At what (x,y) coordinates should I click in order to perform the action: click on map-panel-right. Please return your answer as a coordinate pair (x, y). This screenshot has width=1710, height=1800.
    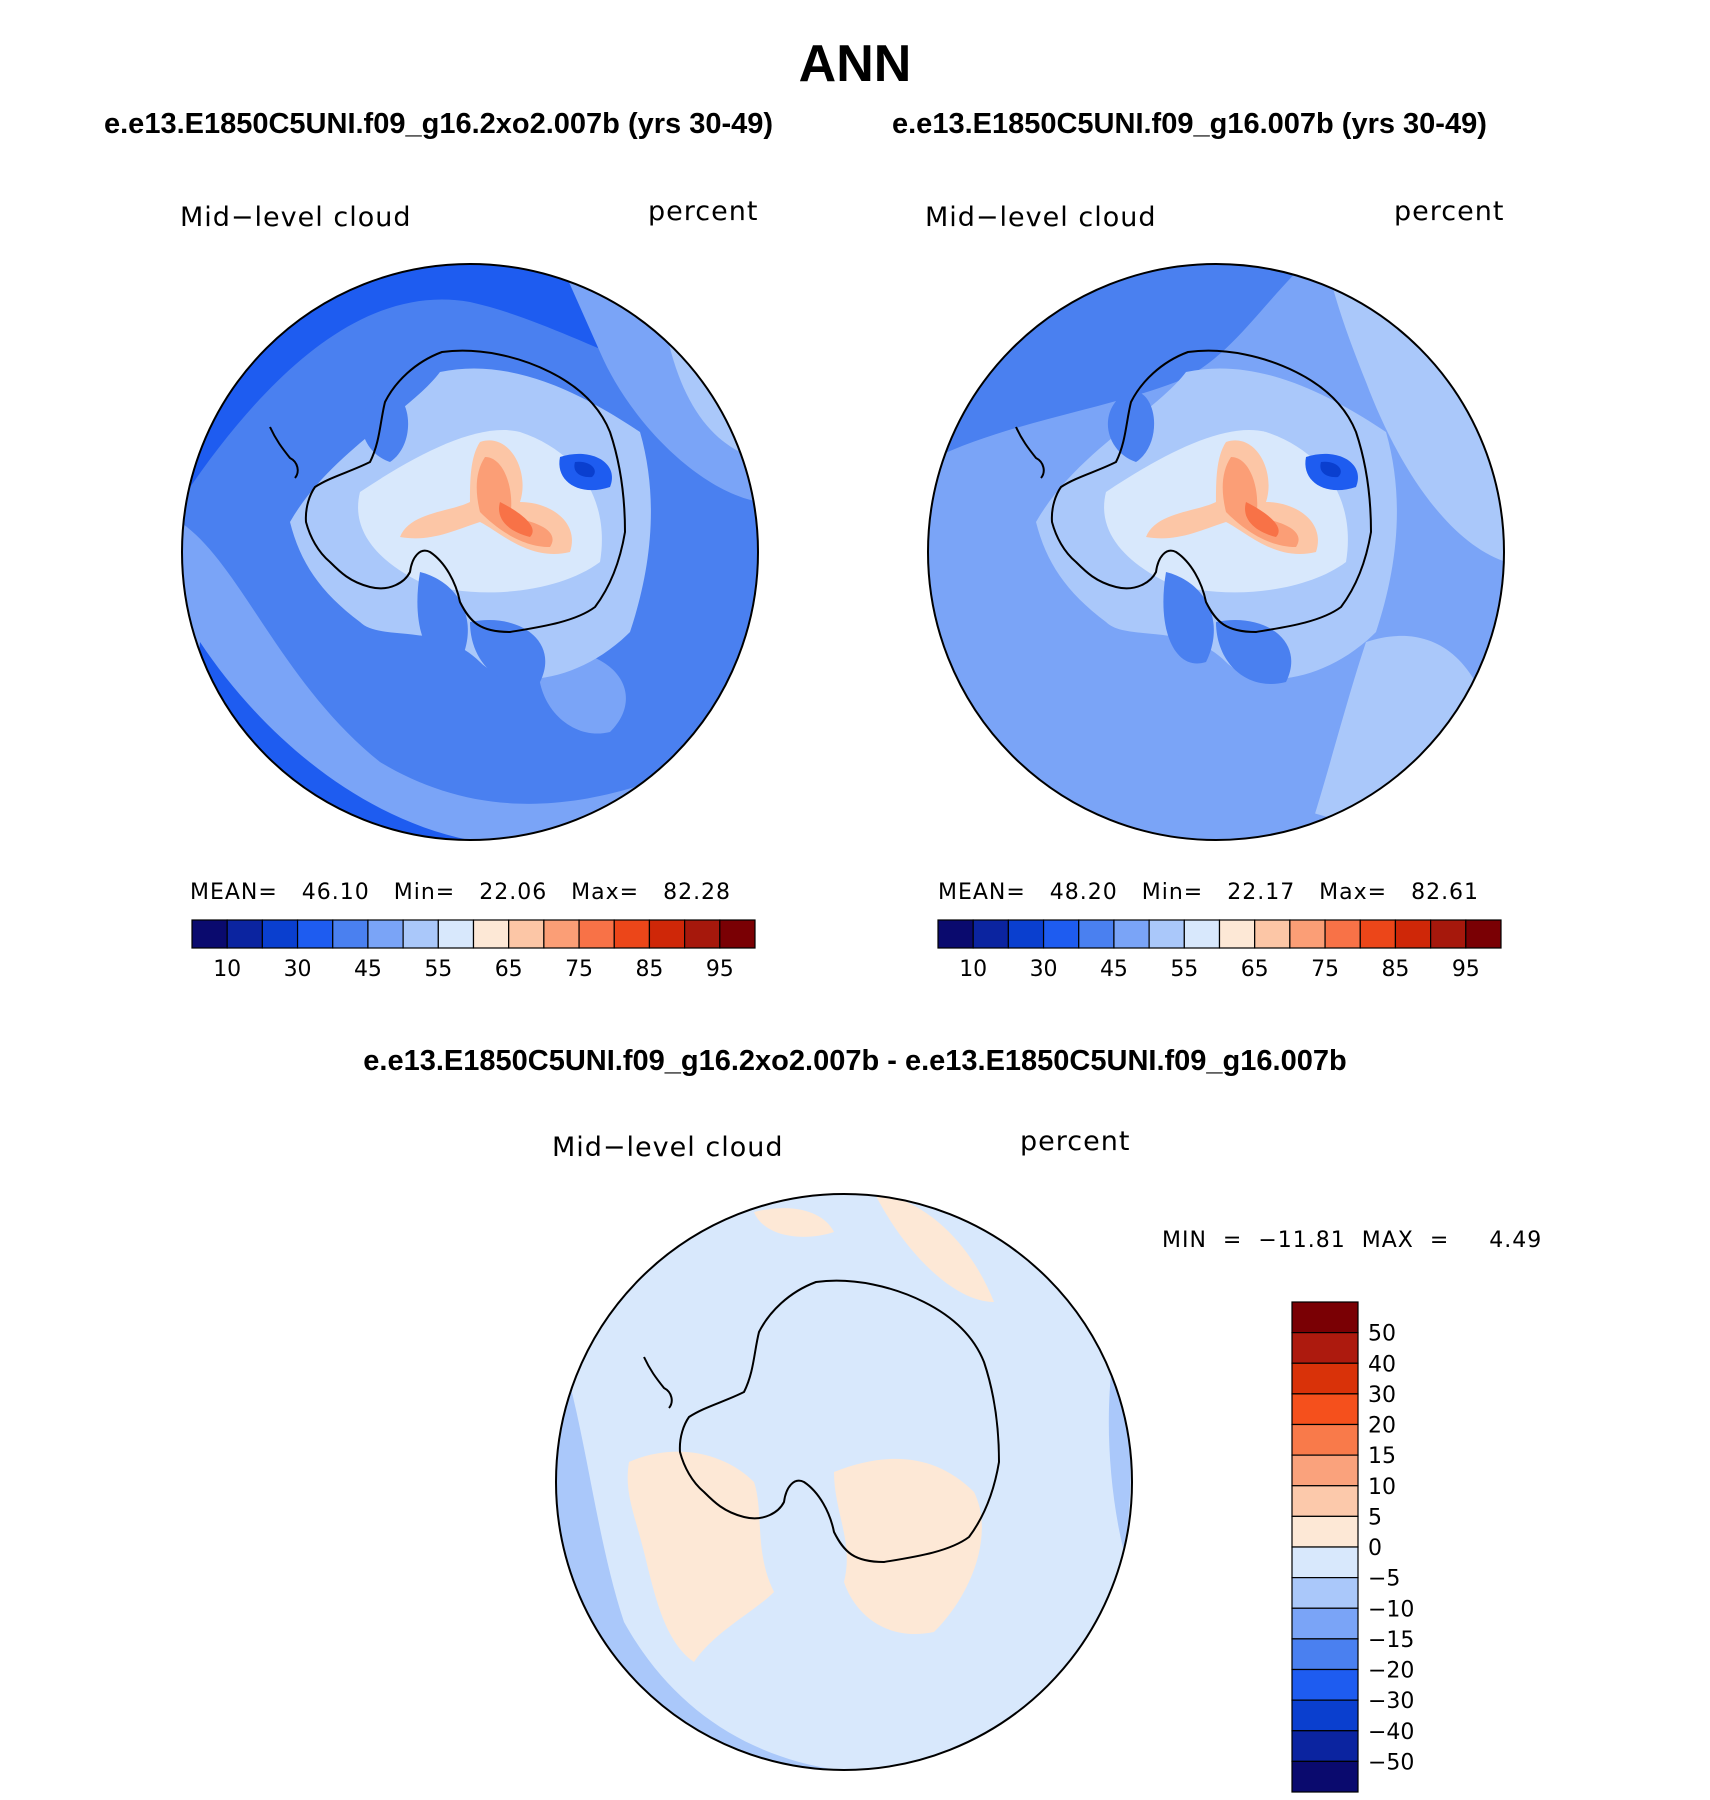
    Looking at the image, I should click on (1216, 552).